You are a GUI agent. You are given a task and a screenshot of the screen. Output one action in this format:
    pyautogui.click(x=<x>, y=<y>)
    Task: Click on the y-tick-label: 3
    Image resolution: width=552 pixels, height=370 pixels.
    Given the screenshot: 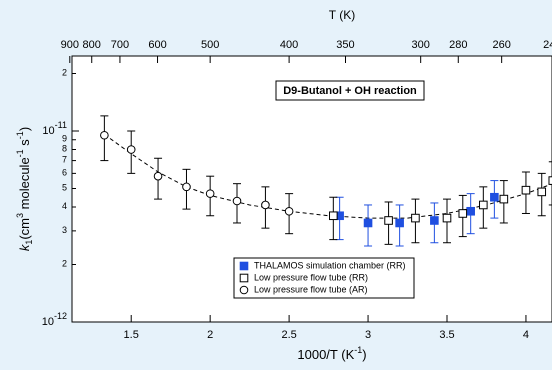 What is the action you would take?
    pyautogui.click(x=64, y=230)
    